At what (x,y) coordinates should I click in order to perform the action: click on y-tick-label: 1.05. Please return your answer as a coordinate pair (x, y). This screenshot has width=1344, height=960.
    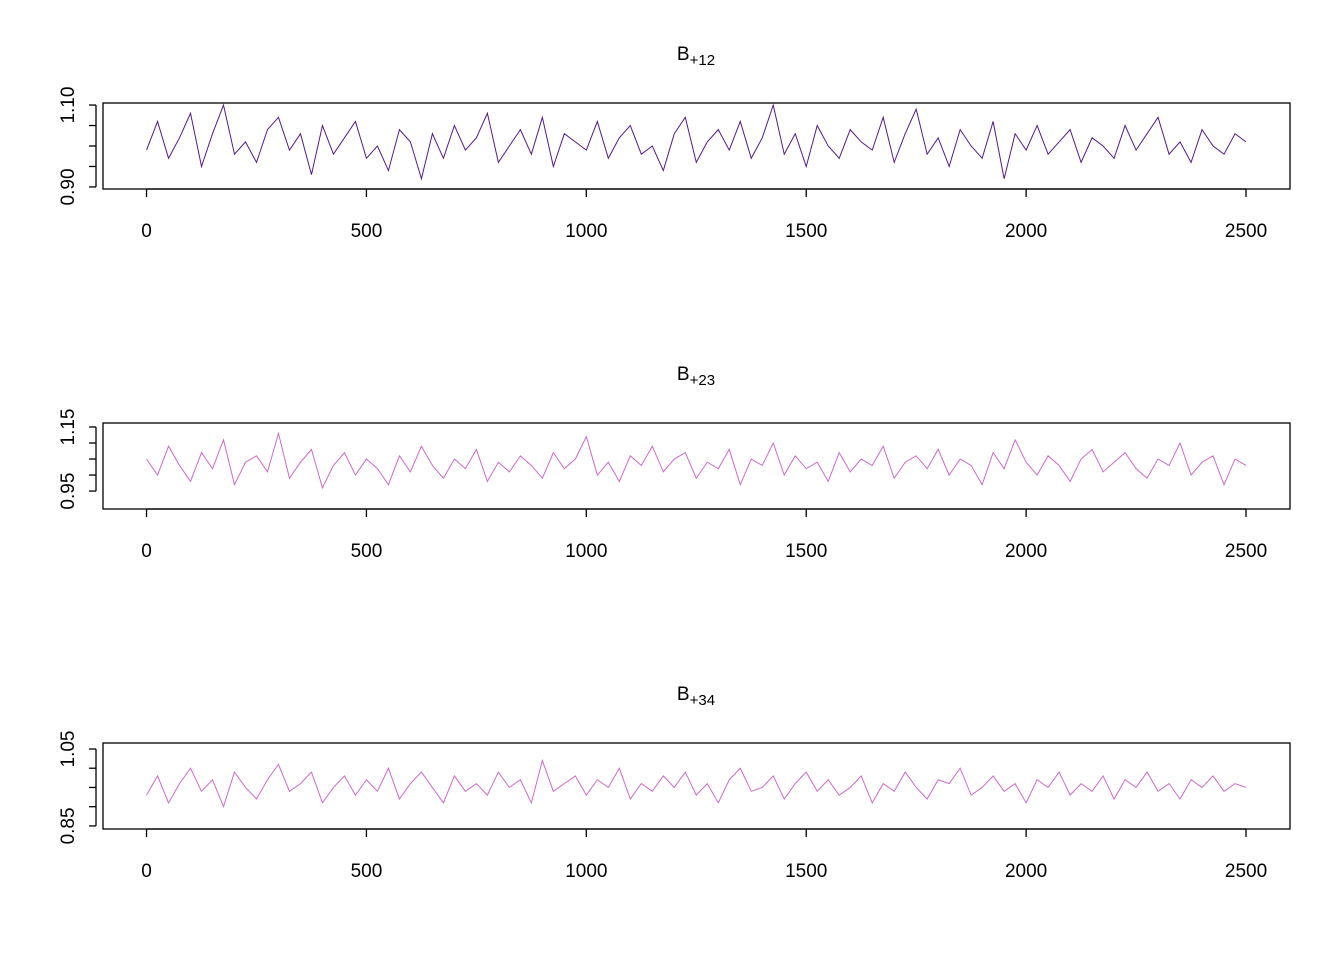
    Looking at the image, I should click on (68, 749).